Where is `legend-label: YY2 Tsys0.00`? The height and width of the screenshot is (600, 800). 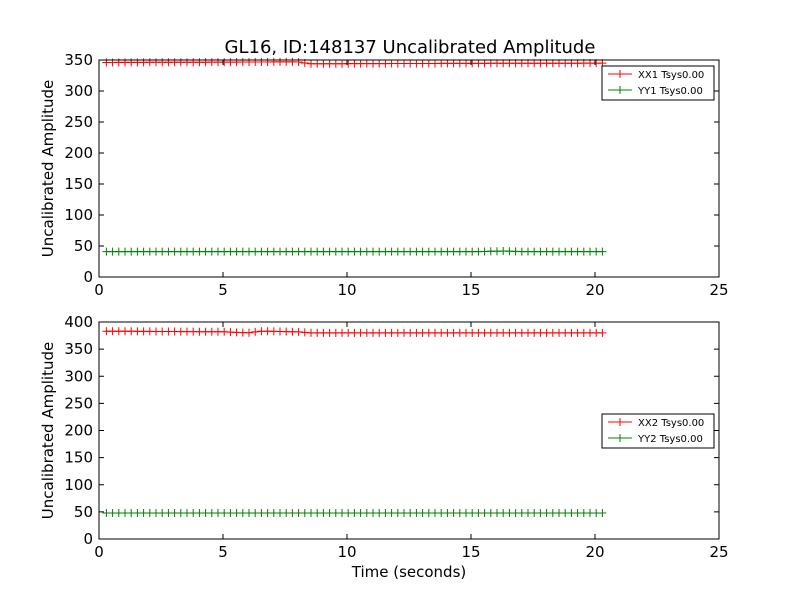
legend-label: YY2 Tsys0.00 is located at coordinates (670, 439).